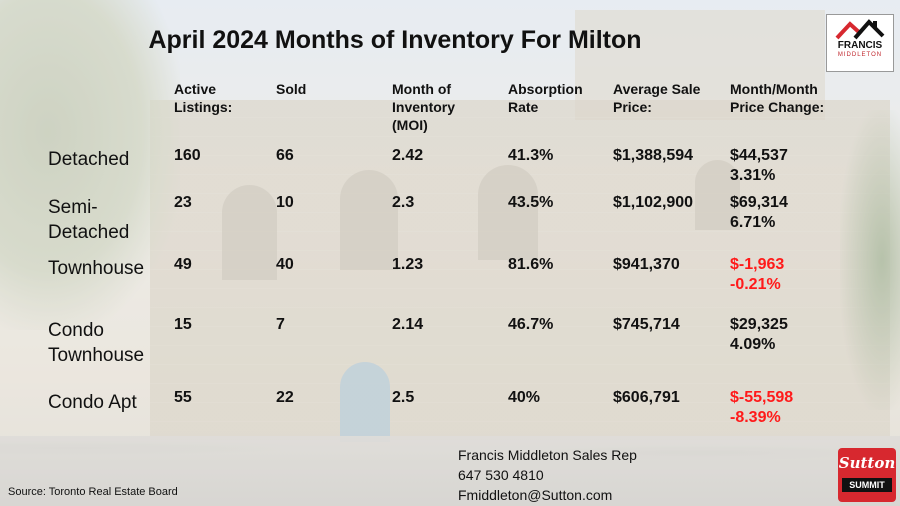 This screenshot has width=900, height=506. What do you see at coordinates (408, 264) in the screenshot?
I see `cell-moi: 1.23` at bounding box center [408, 264].